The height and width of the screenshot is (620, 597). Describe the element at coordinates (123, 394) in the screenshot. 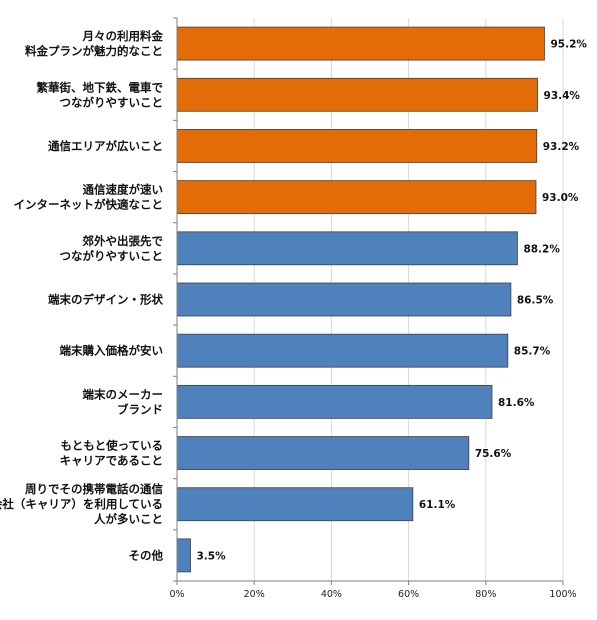

I see `category-label-line: 端末のメーカー` at that location.